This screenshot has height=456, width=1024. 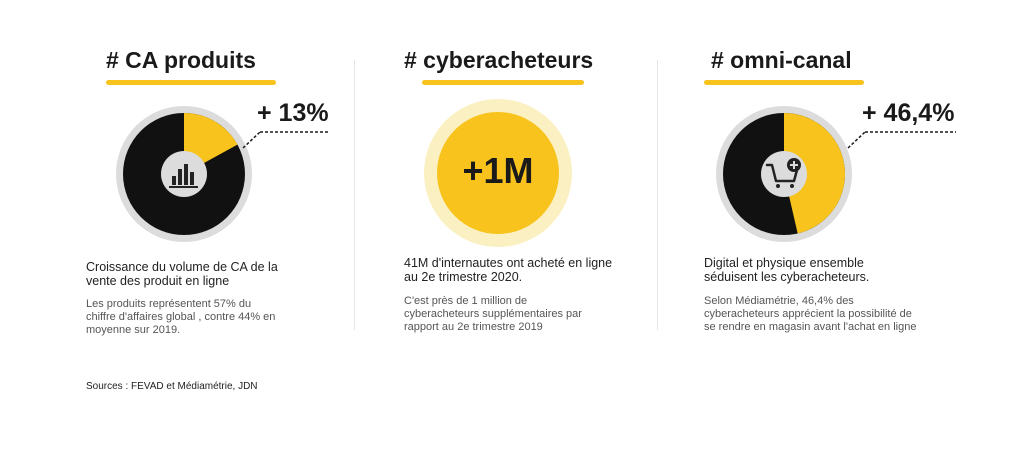 What do you see at coordinates (499, 60) in the screenshot?
I see `panel-title-cyberacheteurs: # cyberacheteurs` at bounding box center [499, 60].